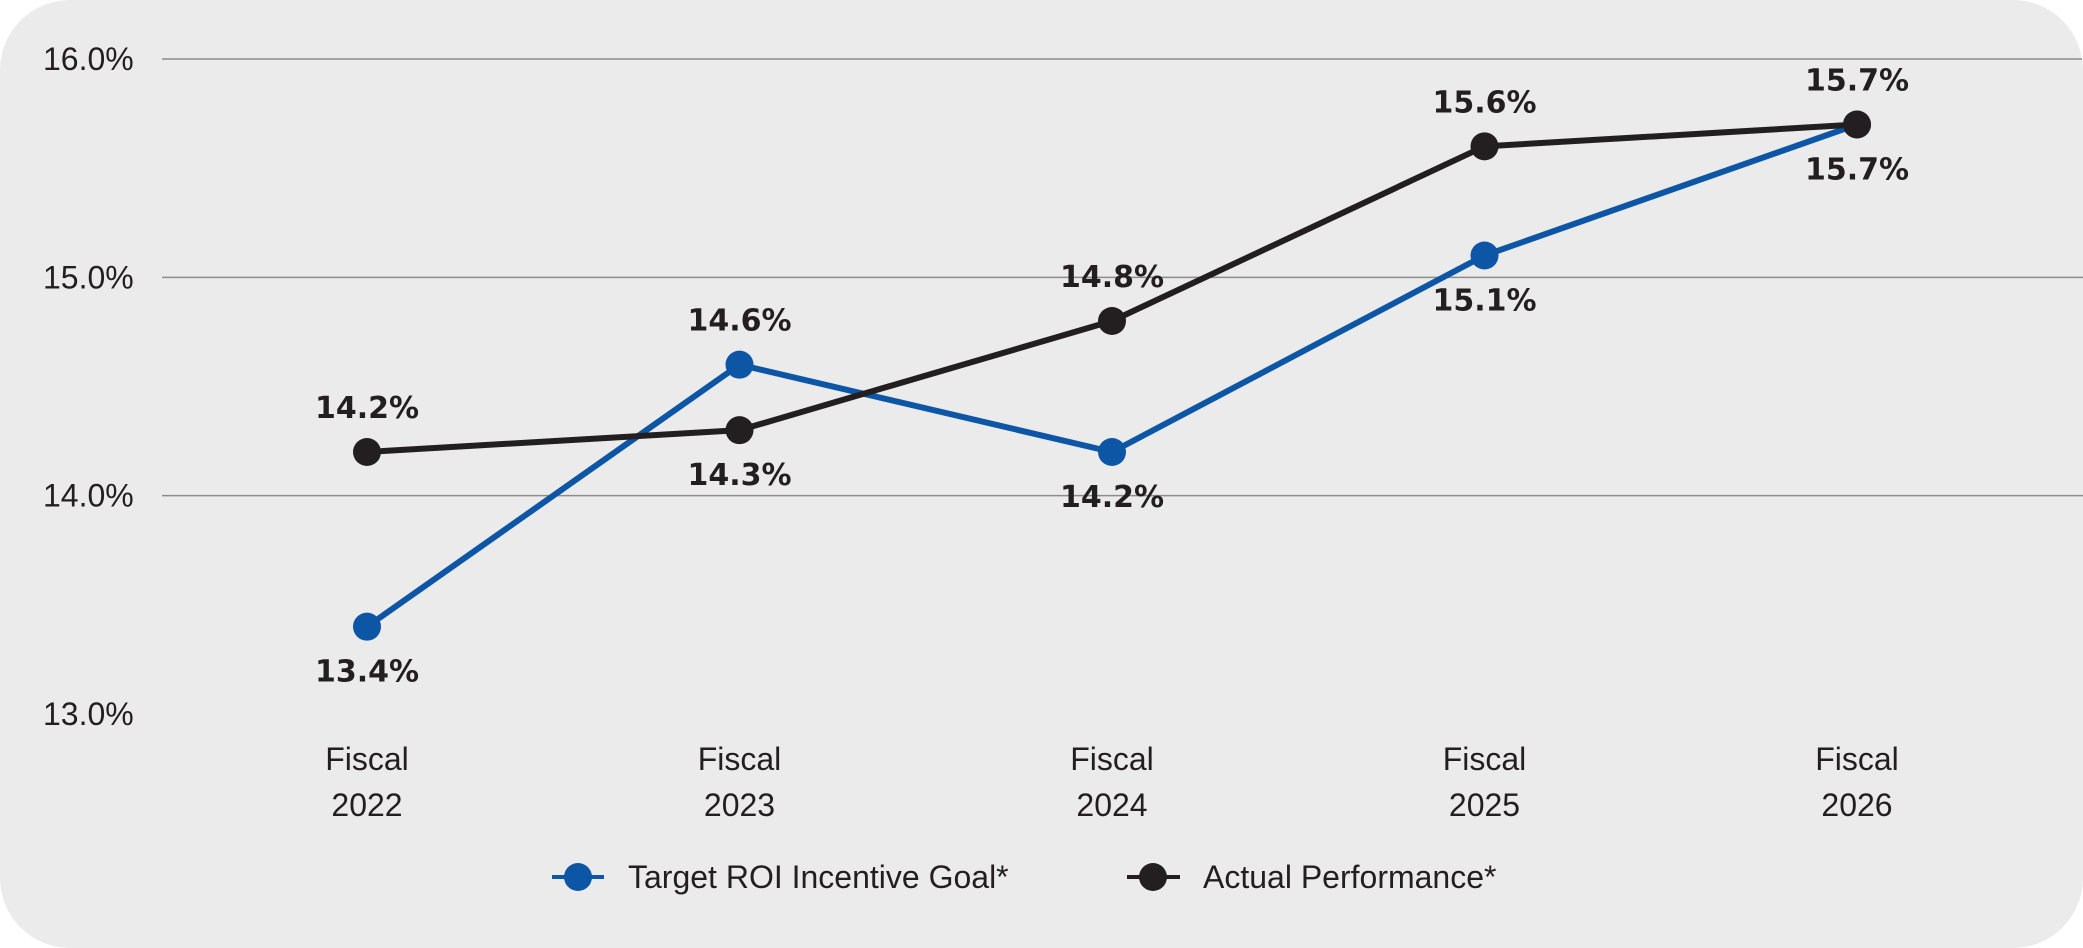  What do you see at coordinates (367, 782) in the screenshot?
I see `x-tick-label: Fiscal 2022` at bounding box center [367, 782].